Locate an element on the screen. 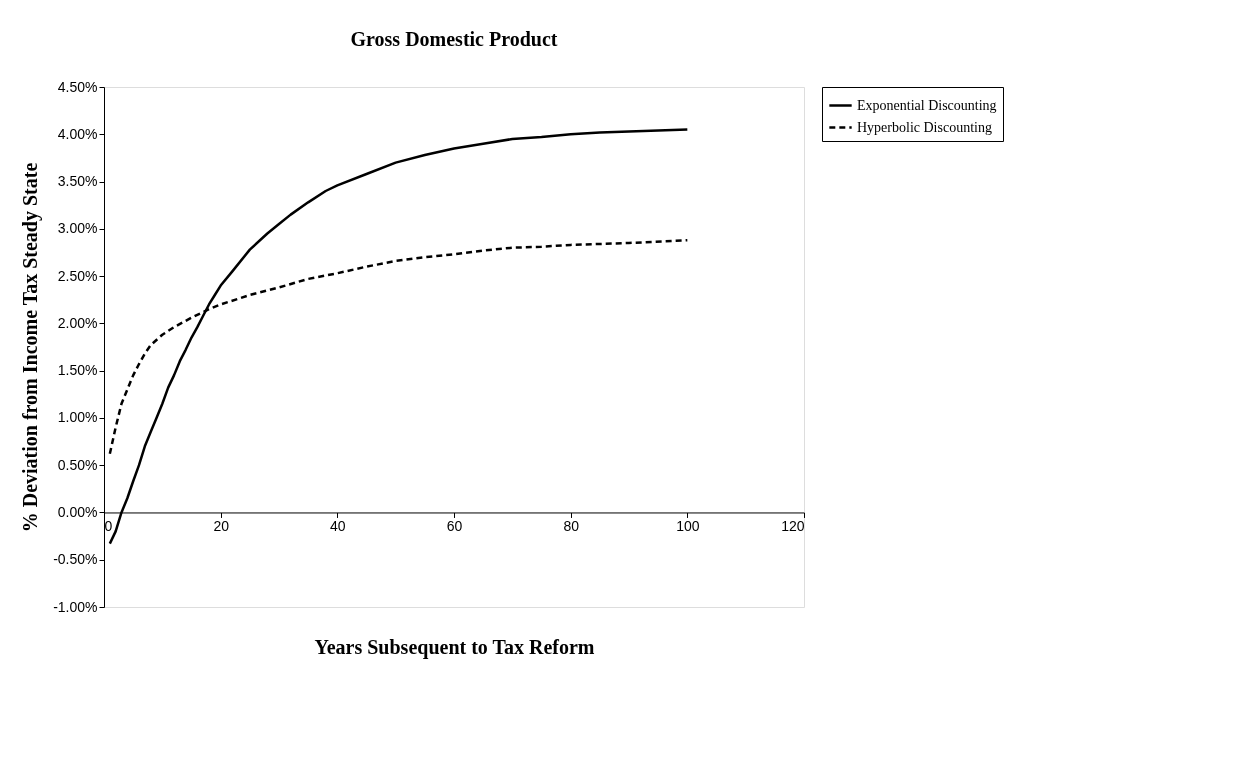 The image size is (1254, 772). y-tick-label: -1.00% is located at coordinates (75, 606).